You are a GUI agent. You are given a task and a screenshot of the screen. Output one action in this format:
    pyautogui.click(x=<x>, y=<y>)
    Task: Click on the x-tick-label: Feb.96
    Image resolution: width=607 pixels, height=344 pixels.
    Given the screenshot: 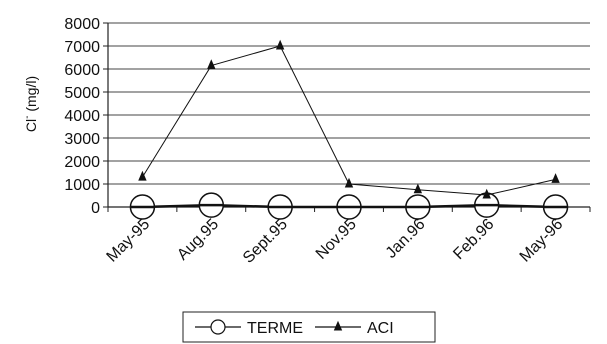 What is the action you would take?
    pyautogui.click(x=473, y=239)
    